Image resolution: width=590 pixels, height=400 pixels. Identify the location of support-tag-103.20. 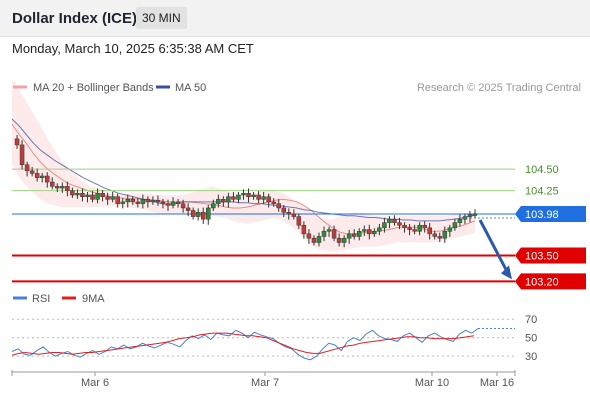
(550, 281).